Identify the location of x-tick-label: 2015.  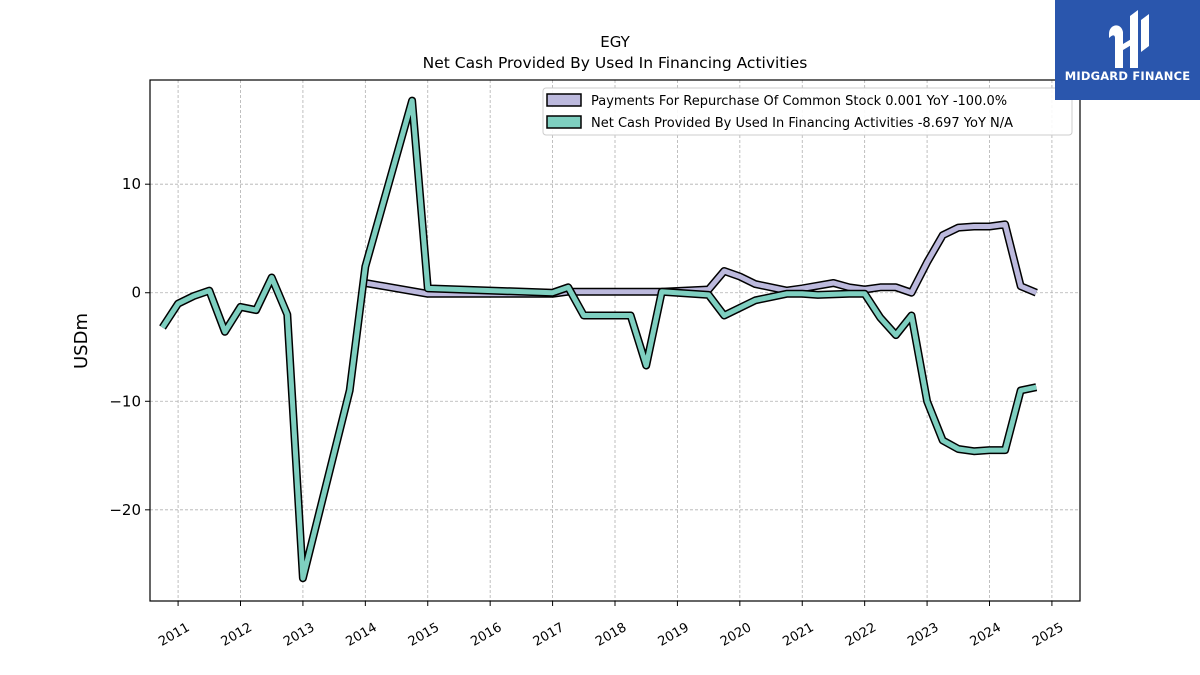
(424, 635).